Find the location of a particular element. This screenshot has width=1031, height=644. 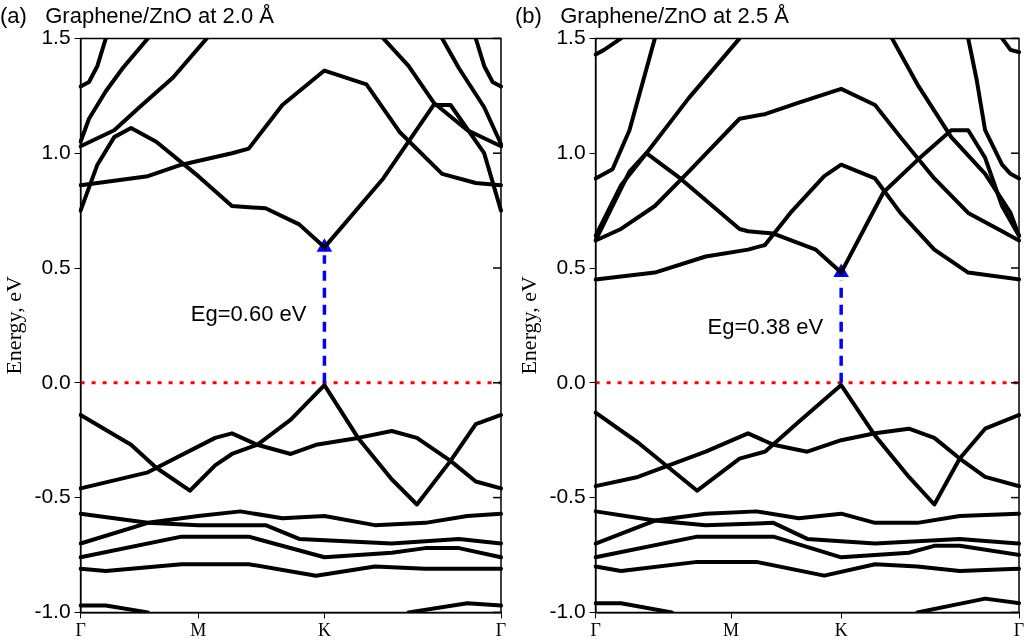

annotation: Eg=0.38 eV is located at coordinates (765, 326).